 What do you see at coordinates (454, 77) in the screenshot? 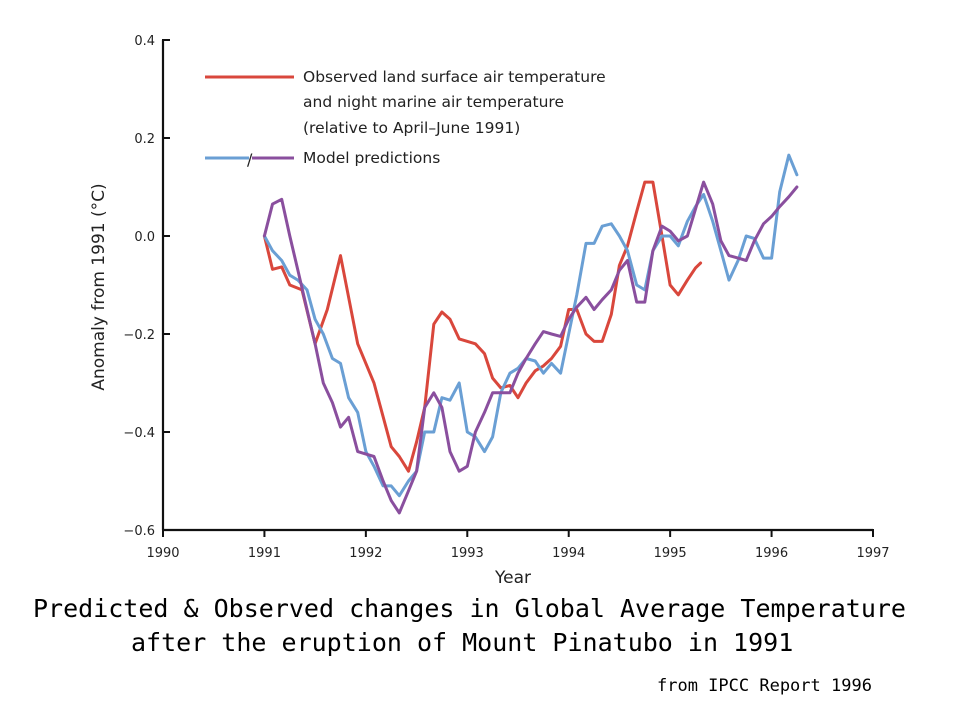
I see `legend-observed-label-line1: Observed land surface air temperature` at bounding box center [454, 77].